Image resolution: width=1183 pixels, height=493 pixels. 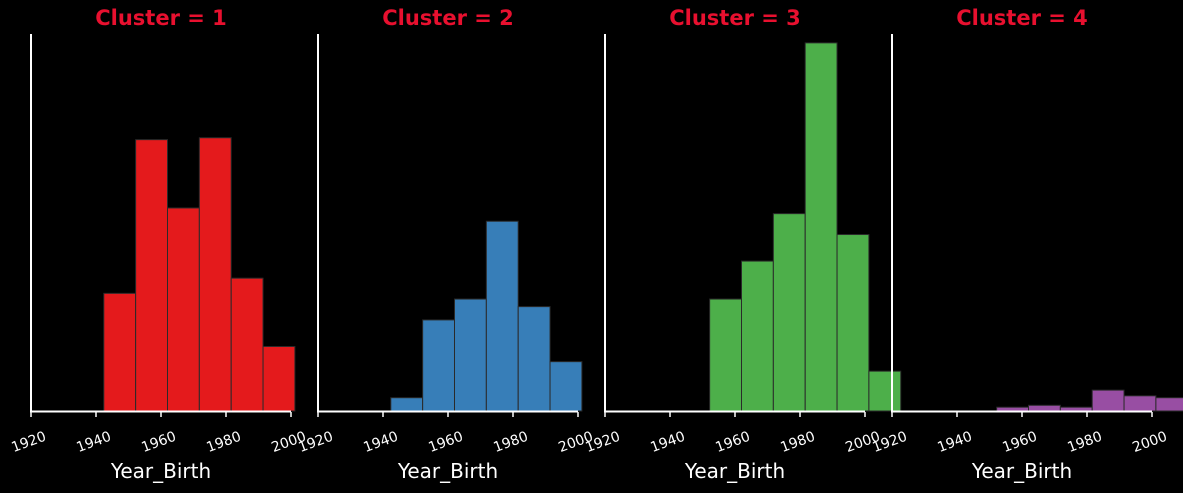 What do you see at coordinates (735, 18) in the screenshot?
I see `panel-title: Cluster = 3` at bounding box center [735, 18].